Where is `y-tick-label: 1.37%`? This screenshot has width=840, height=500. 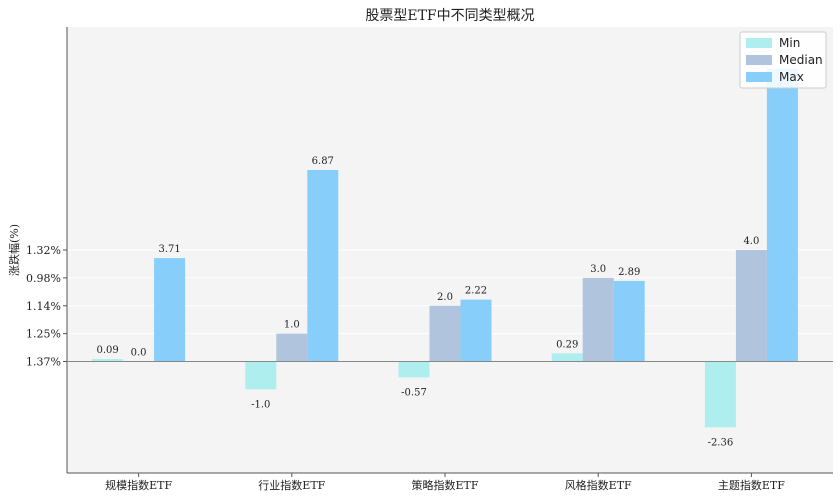 y-tick-label: 1.37% is located at coordinates (43, 362).